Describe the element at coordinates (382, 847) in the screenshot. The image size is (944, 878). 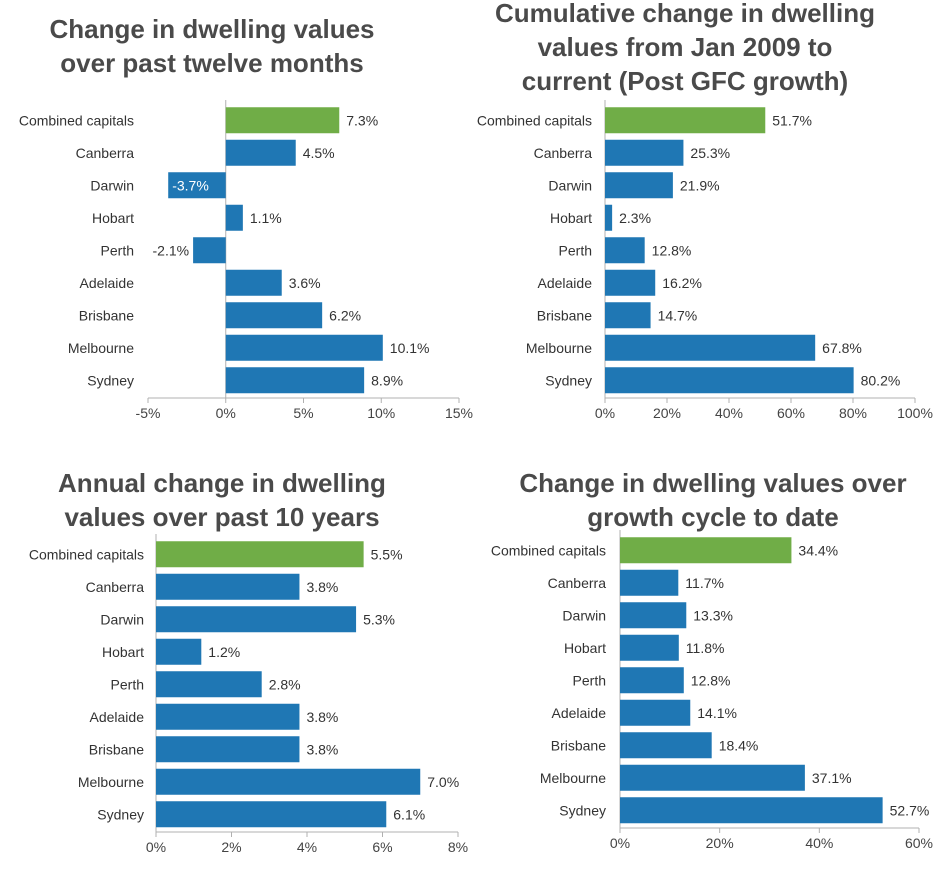
I see `x-tick-label: 6%` at that location.